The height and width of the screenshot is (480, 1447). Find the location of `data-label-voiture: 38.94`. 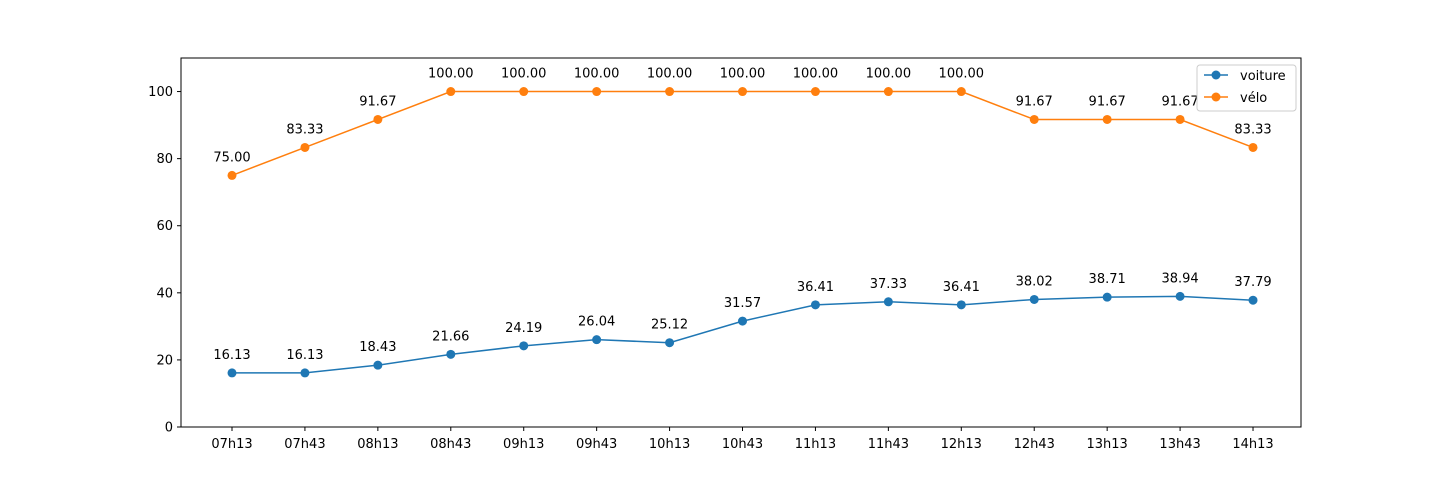

data-label-voiture: 38.94 is located at coordinates (1179, 278).